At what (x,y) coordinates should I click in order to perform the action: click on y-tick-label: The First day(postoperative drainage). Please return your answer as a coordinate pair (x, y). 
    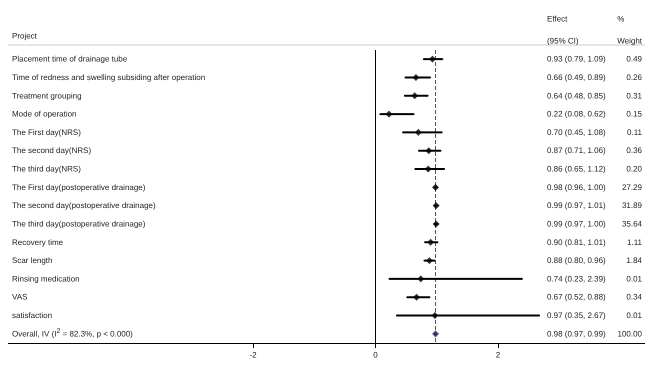
    Looking at the image, I should click on (79, 187).